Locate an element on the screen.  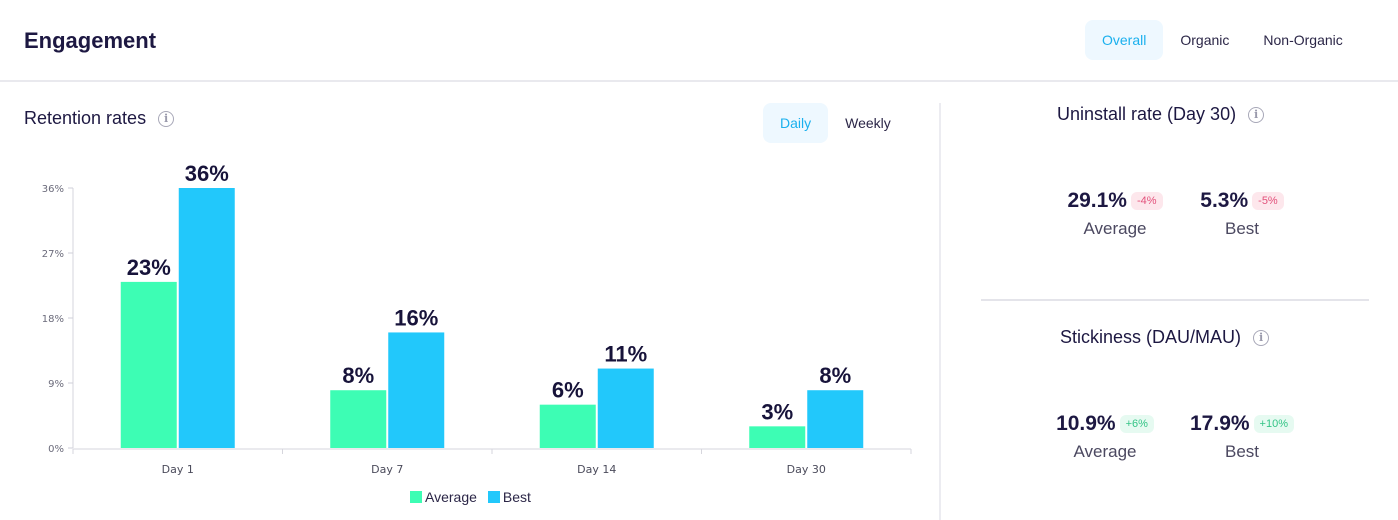
data-label: 36% is located at coordinates (207, 173).